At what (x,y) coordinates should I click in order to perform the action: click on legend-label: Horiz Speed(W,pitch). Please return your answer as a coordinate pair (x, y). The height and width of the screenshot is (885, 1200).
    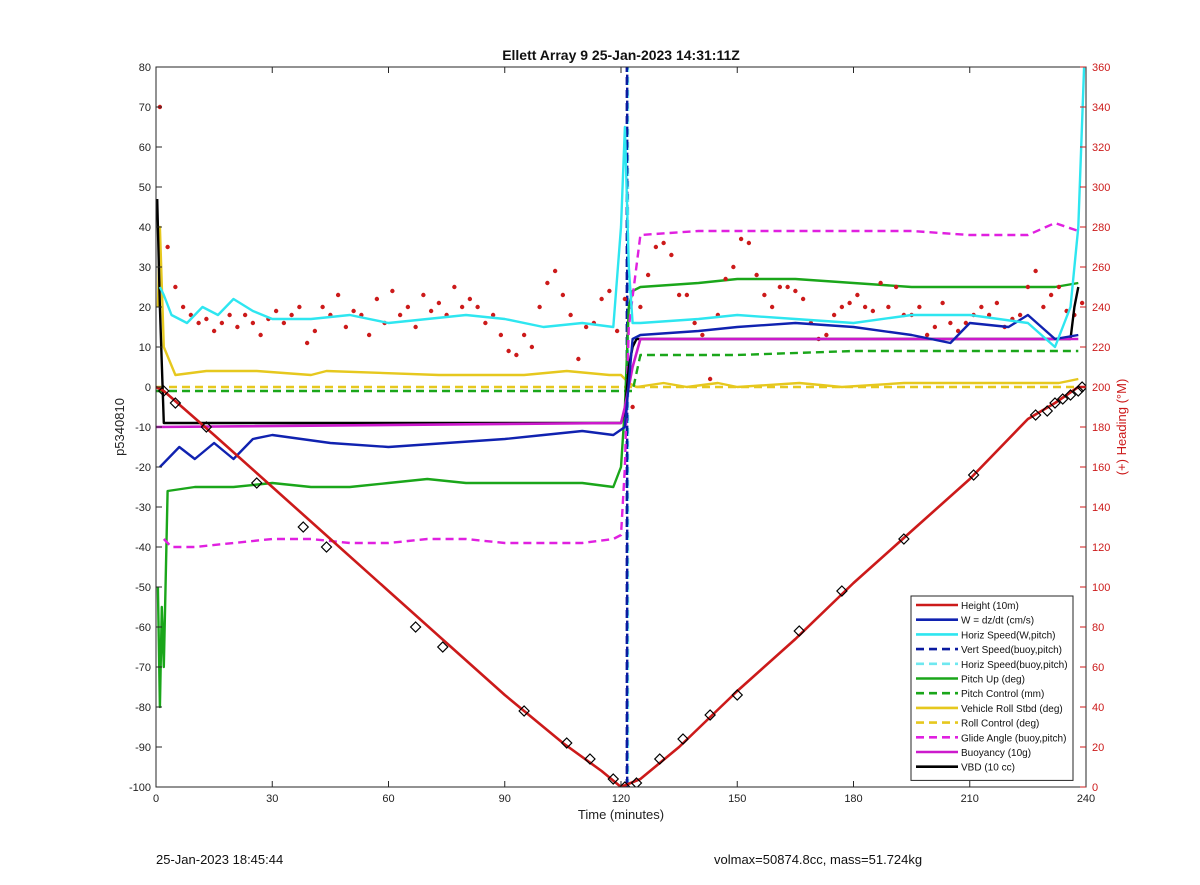
    Looking at the image, I should click on (1008, 635).